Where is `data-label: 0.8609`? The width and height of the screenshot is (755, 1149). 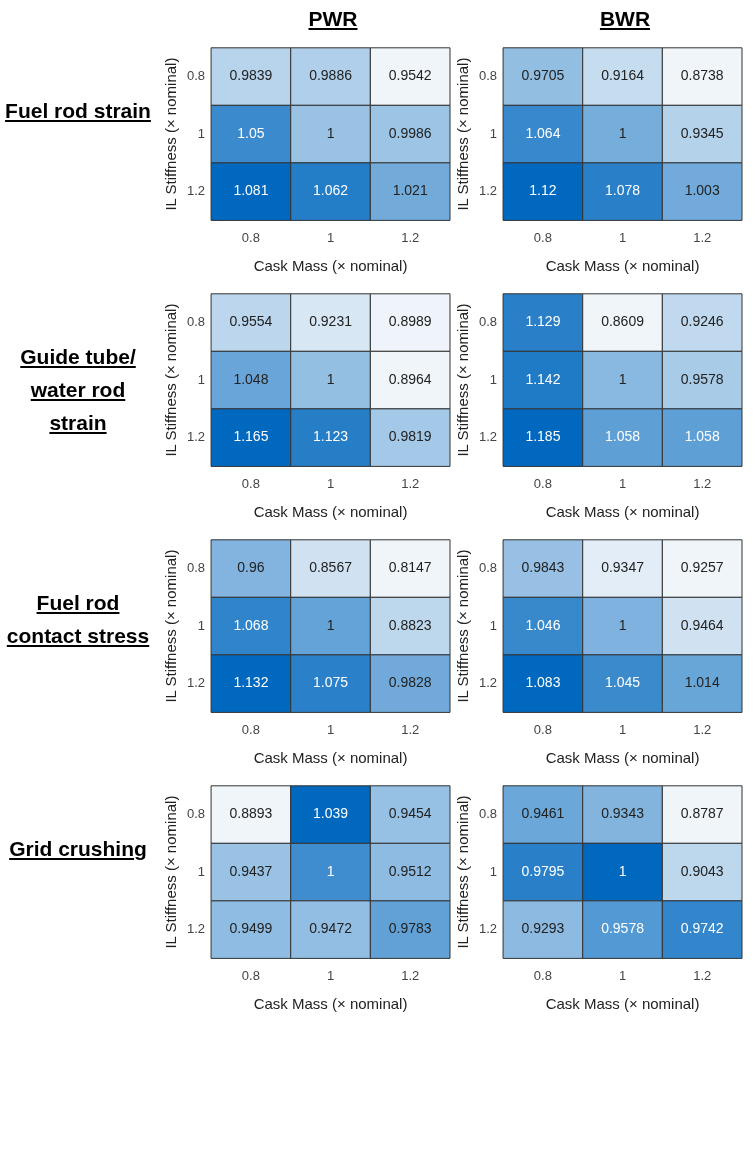
data-label: 0.8609 is located at coordinates (623, 321).